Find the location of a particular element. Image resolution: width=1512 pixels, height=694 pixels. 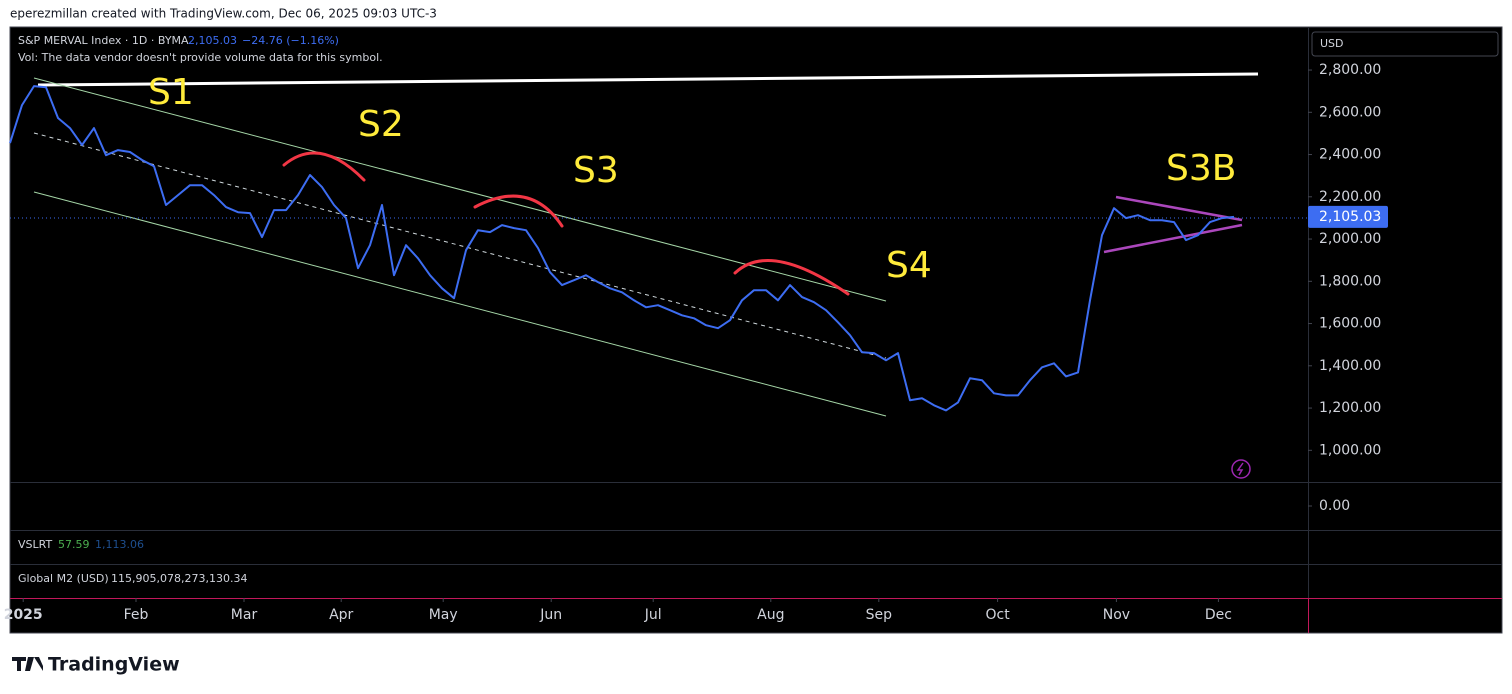

annotation: S4 is located at coordinates (909, 265).